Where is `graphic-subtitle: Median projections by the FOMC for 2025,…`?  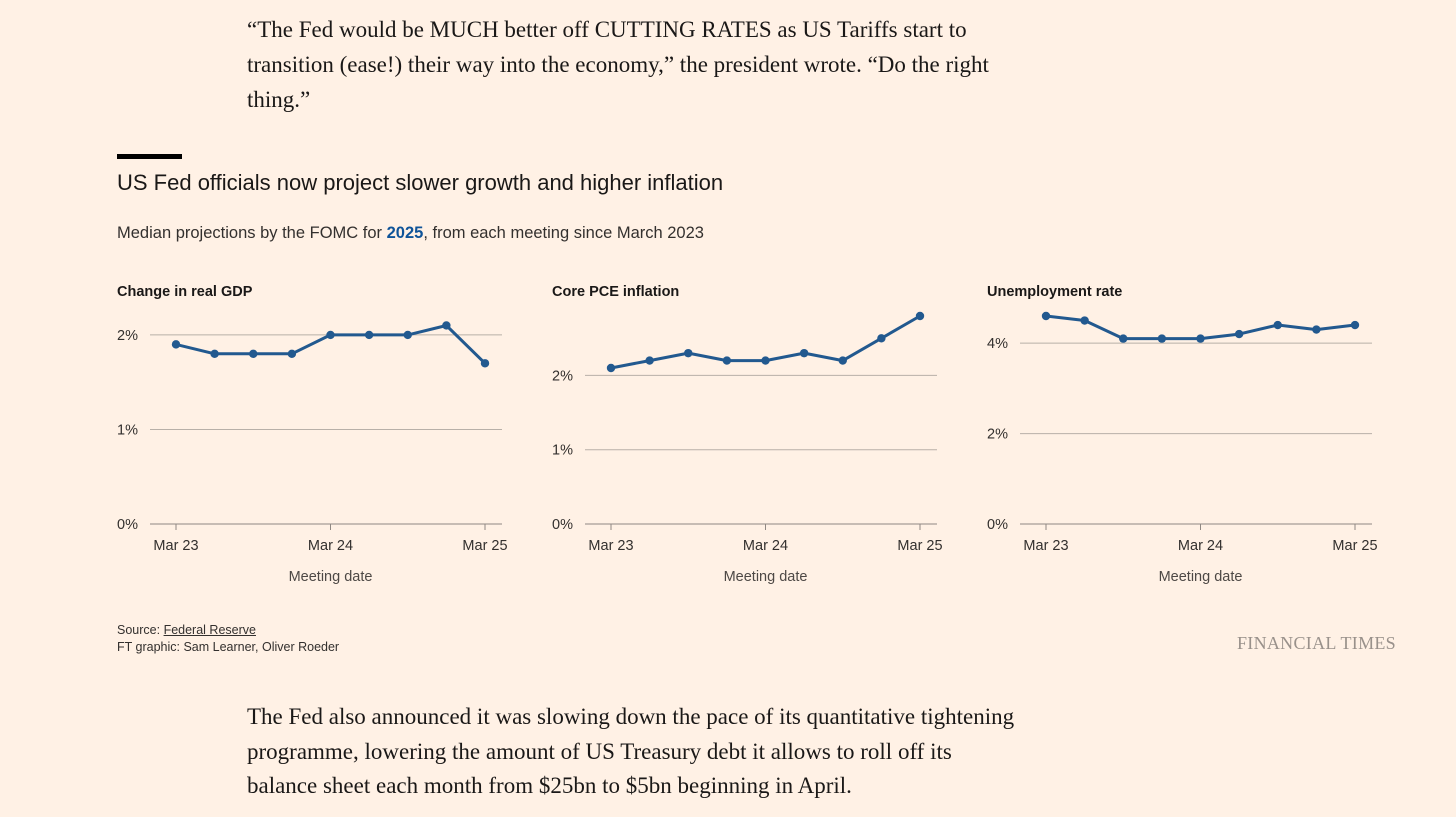 graphic-subtitle: Median projections by the FOMC for 2025,… is located at coordinates (410, 233).